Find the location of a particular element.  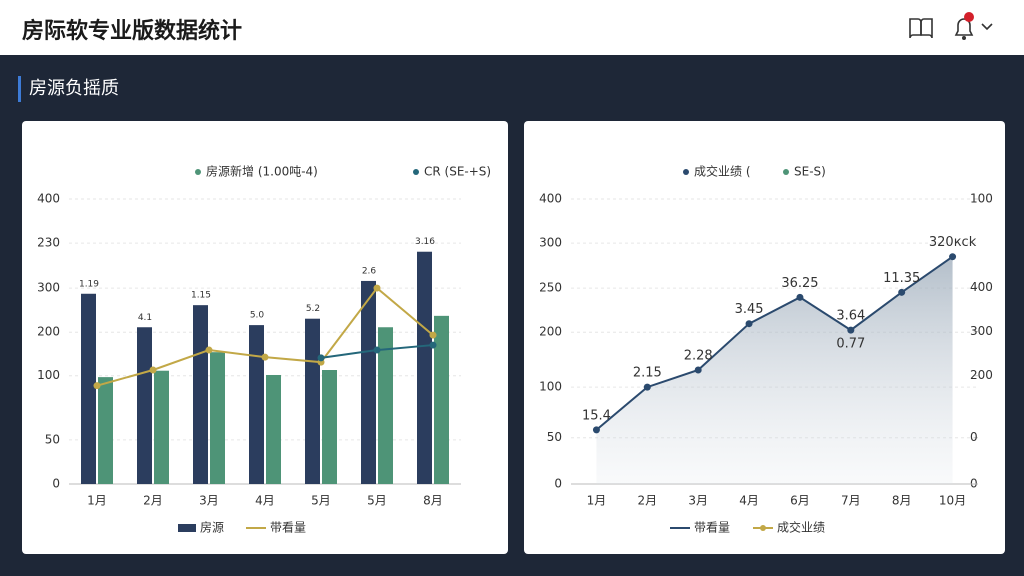

y-tick-label: 300 is located at coordinates (550, 243).